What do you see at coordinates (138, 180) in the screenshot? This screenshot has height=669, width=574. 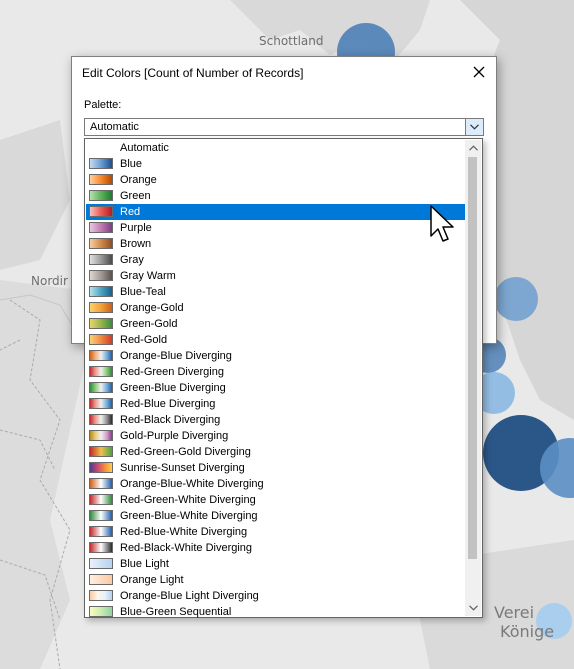 I see `palette-option-label: Orange` at bounding box center [138, 180].